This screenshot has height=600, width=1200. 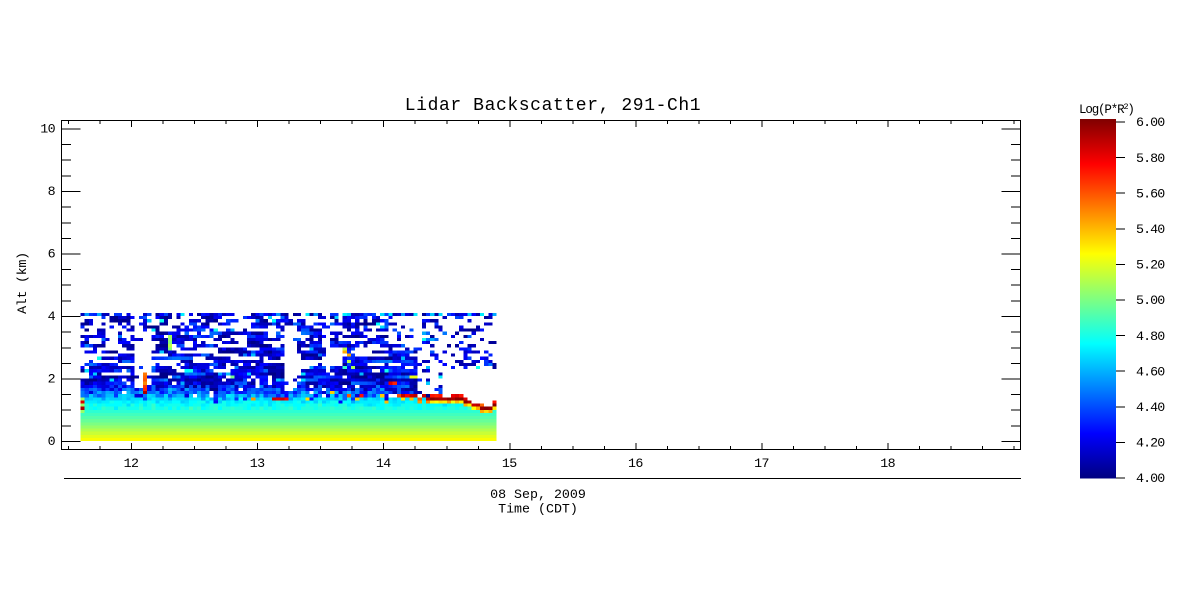 I want to click on svg-text: 18, so click(x=887, y=463).